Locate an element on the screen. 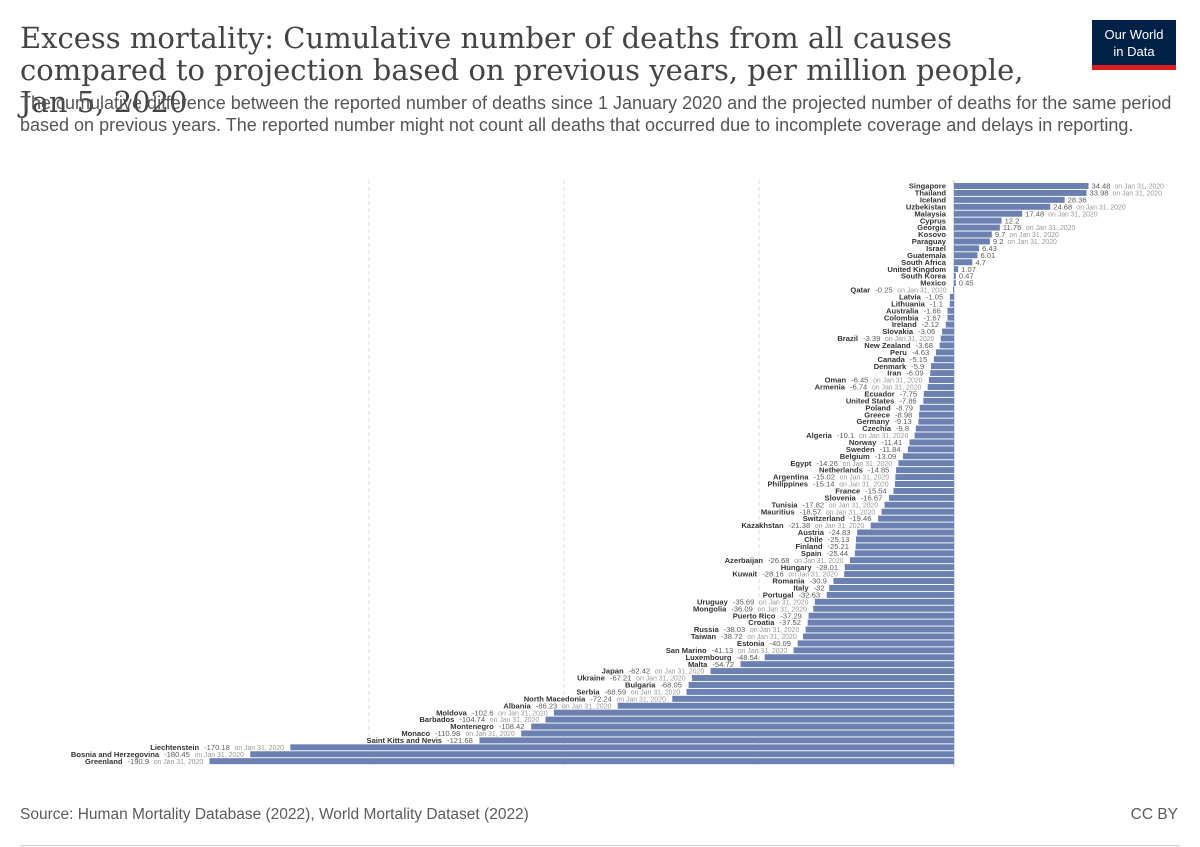  value-label: -110.98 is located at coordinates (447, 733).